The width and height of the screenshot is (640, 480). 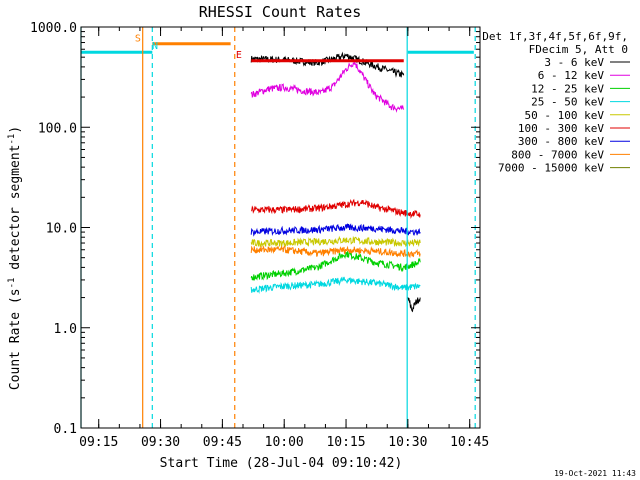 I want to click on x-tick-label: 09:45, so click(x=222, y=442).